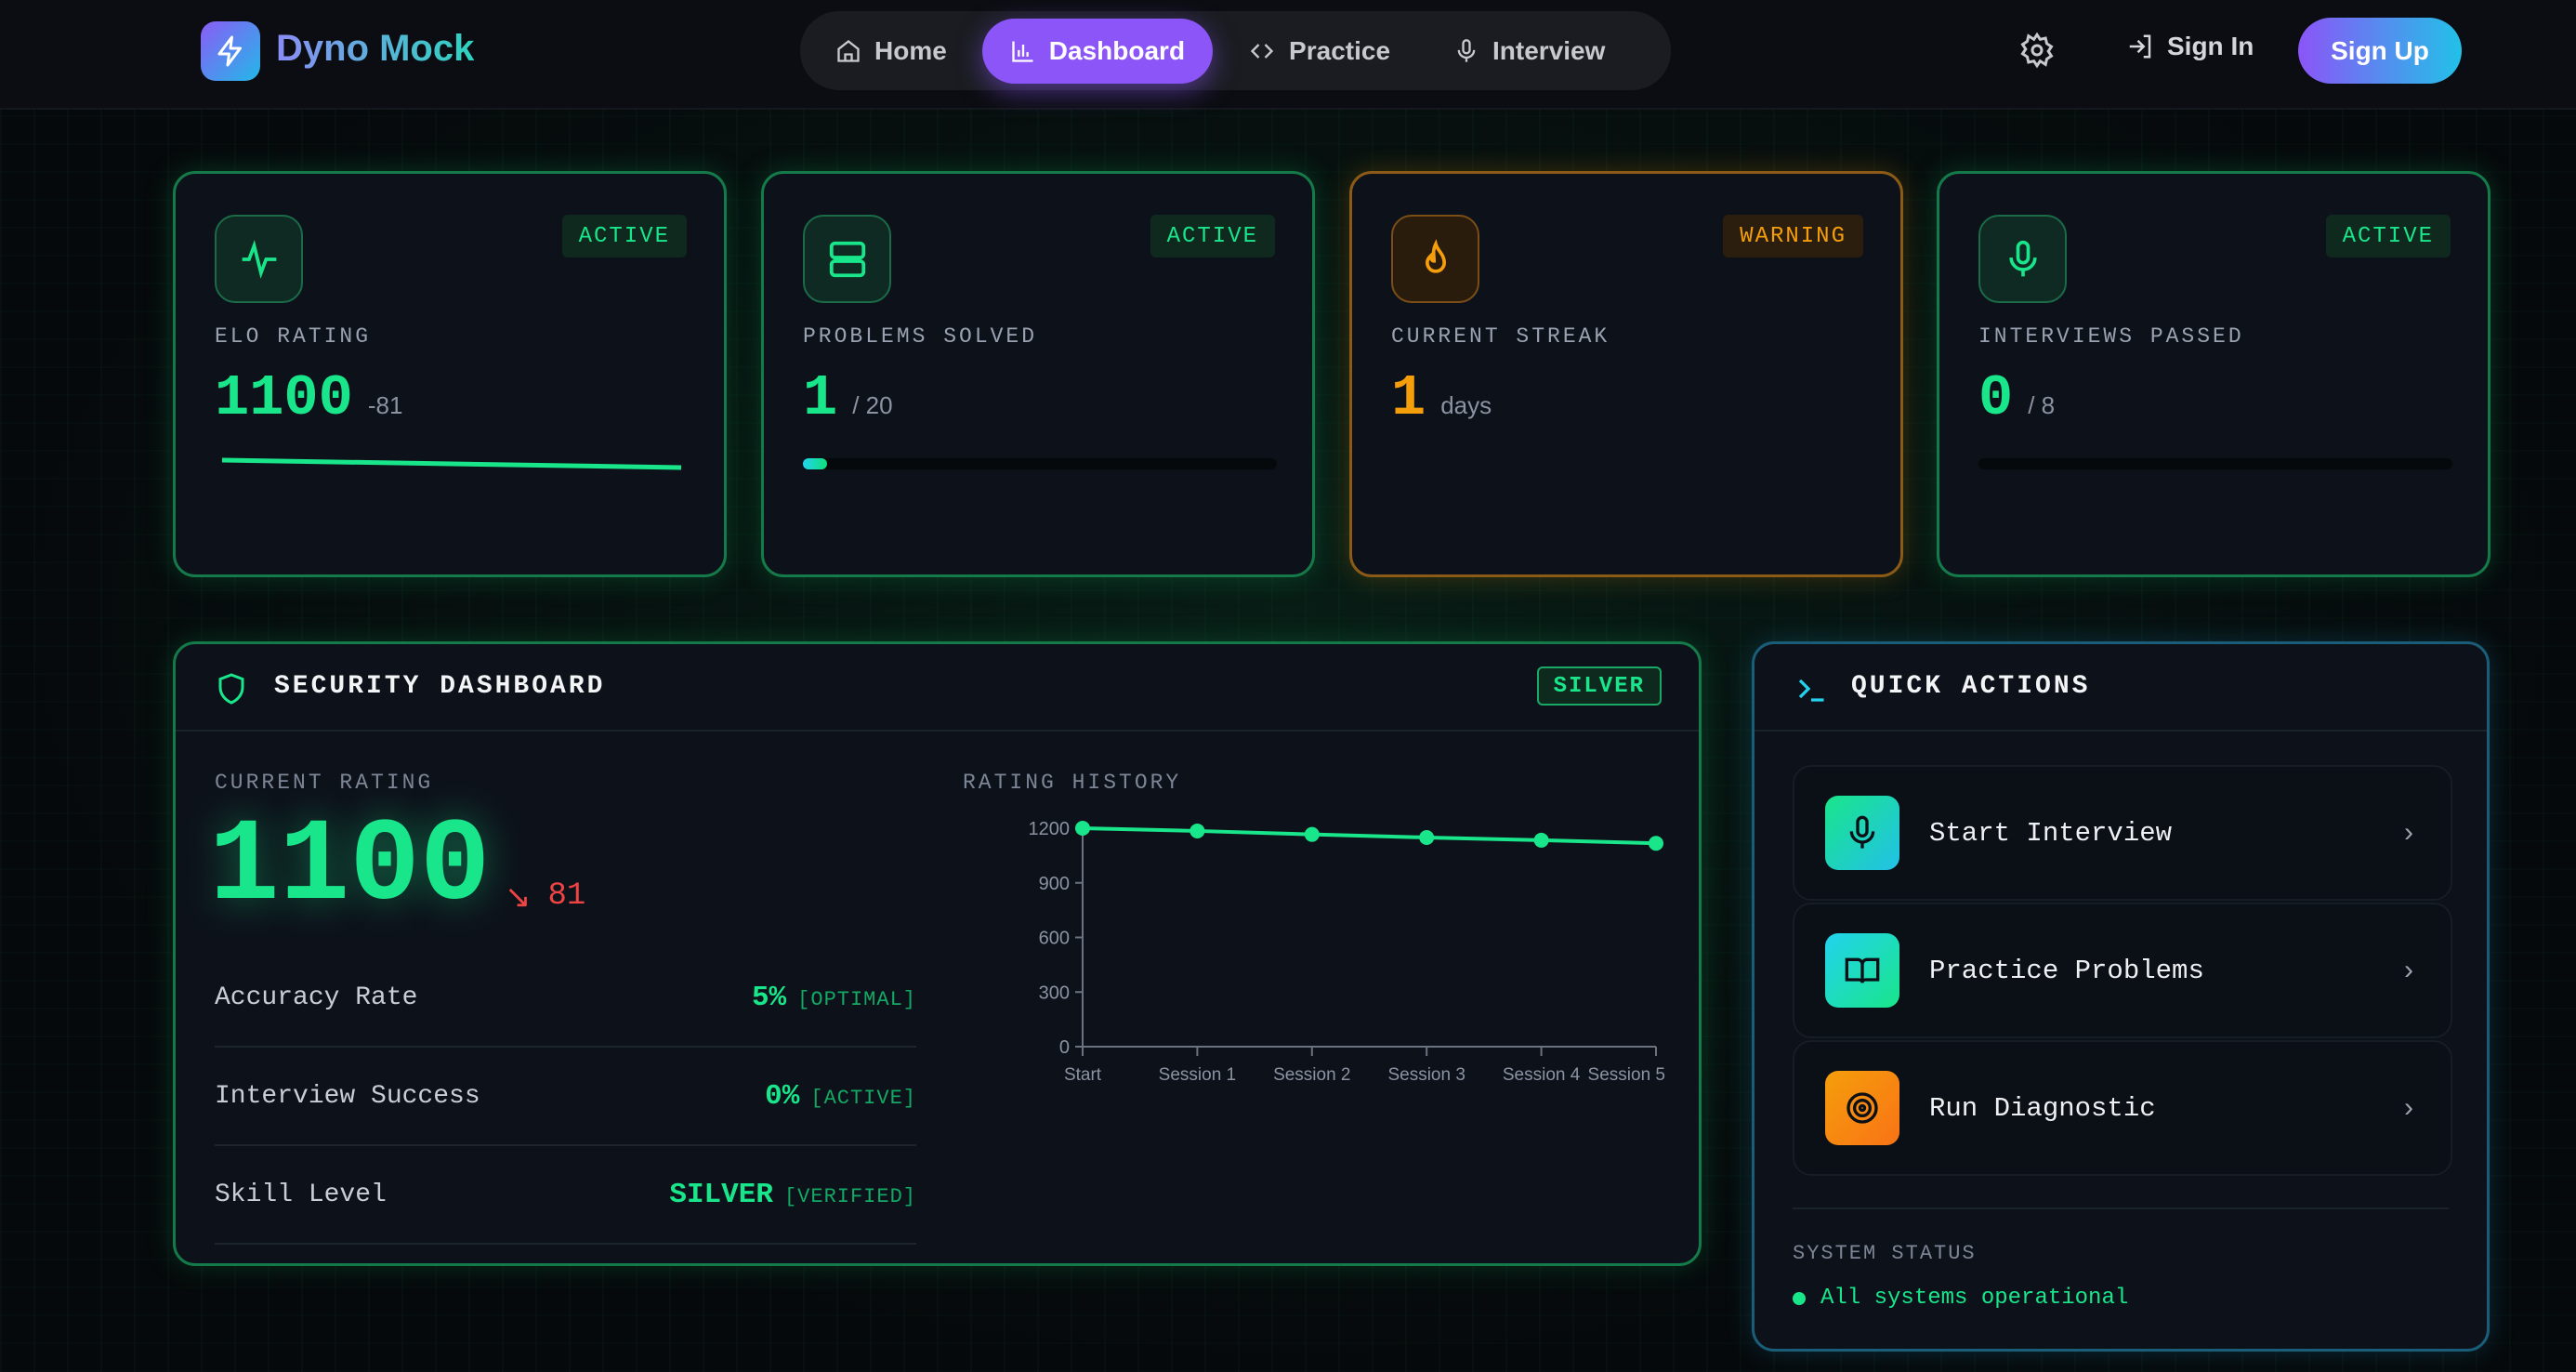 Image resolution: width=2576 pixels, height=1372 pixels. I want to click on rating-change-value: 81, so click(566, 896).